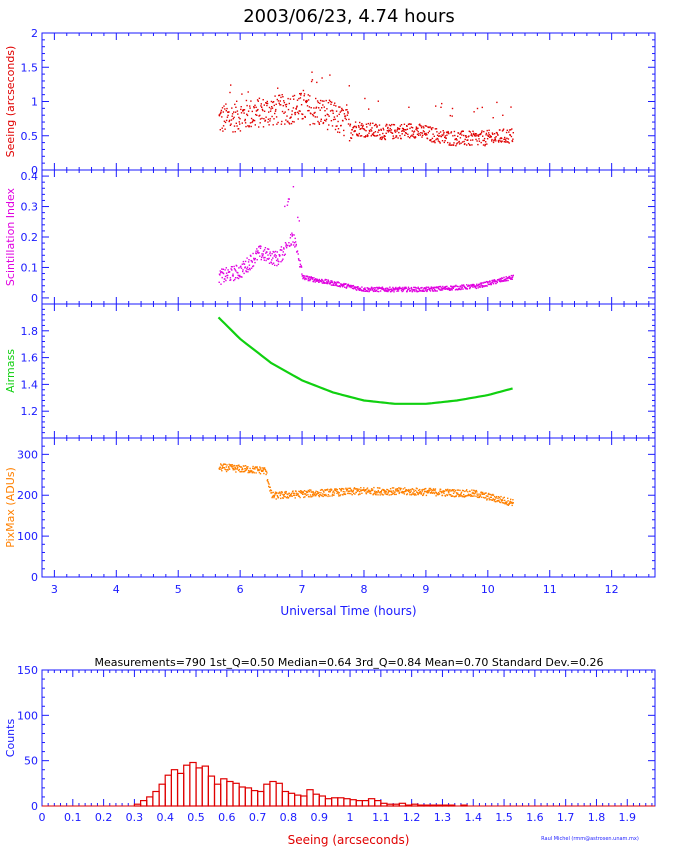  I want to click on x-tick-label: 0.4, so click(165, 817).